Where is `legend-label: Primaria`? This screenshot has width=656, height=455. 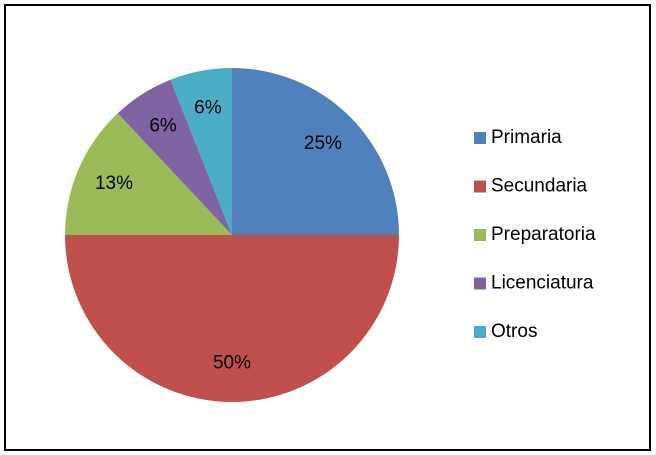 legend-label: Primaria is located at coordinates (526, 137).